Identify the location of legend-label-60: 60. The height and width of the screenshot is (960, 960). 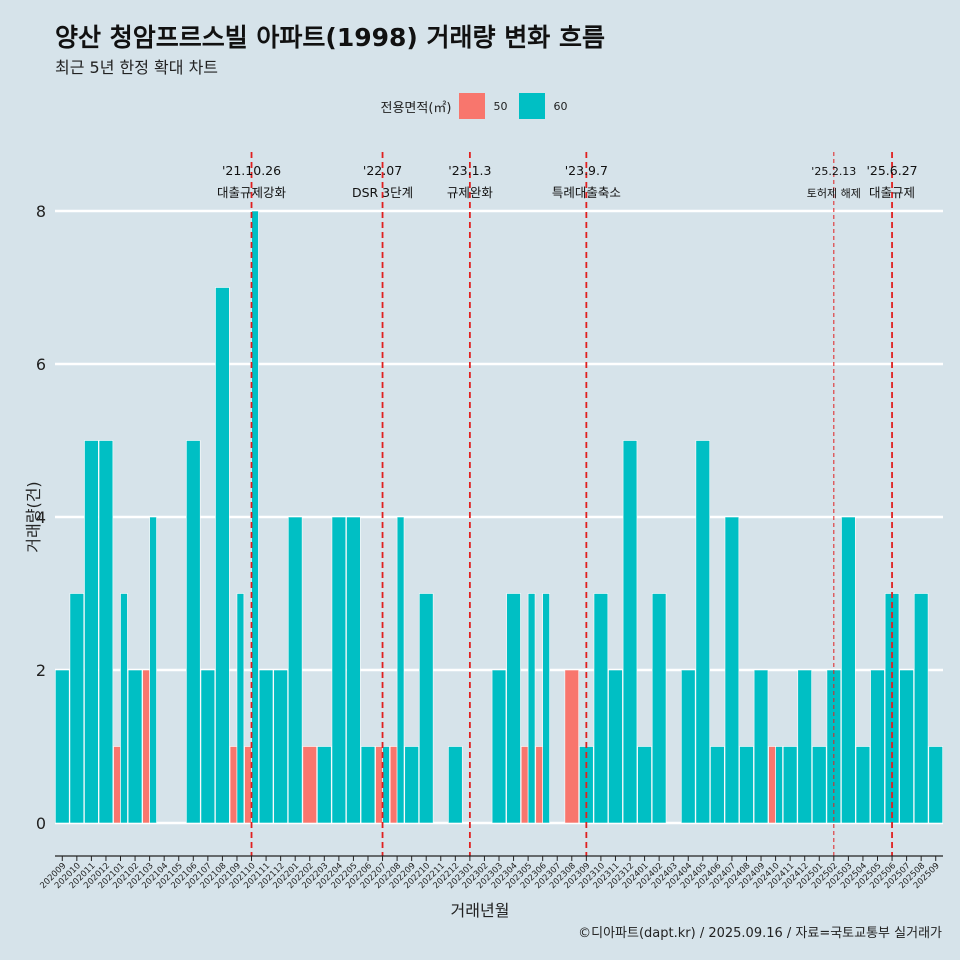
(560, 106).